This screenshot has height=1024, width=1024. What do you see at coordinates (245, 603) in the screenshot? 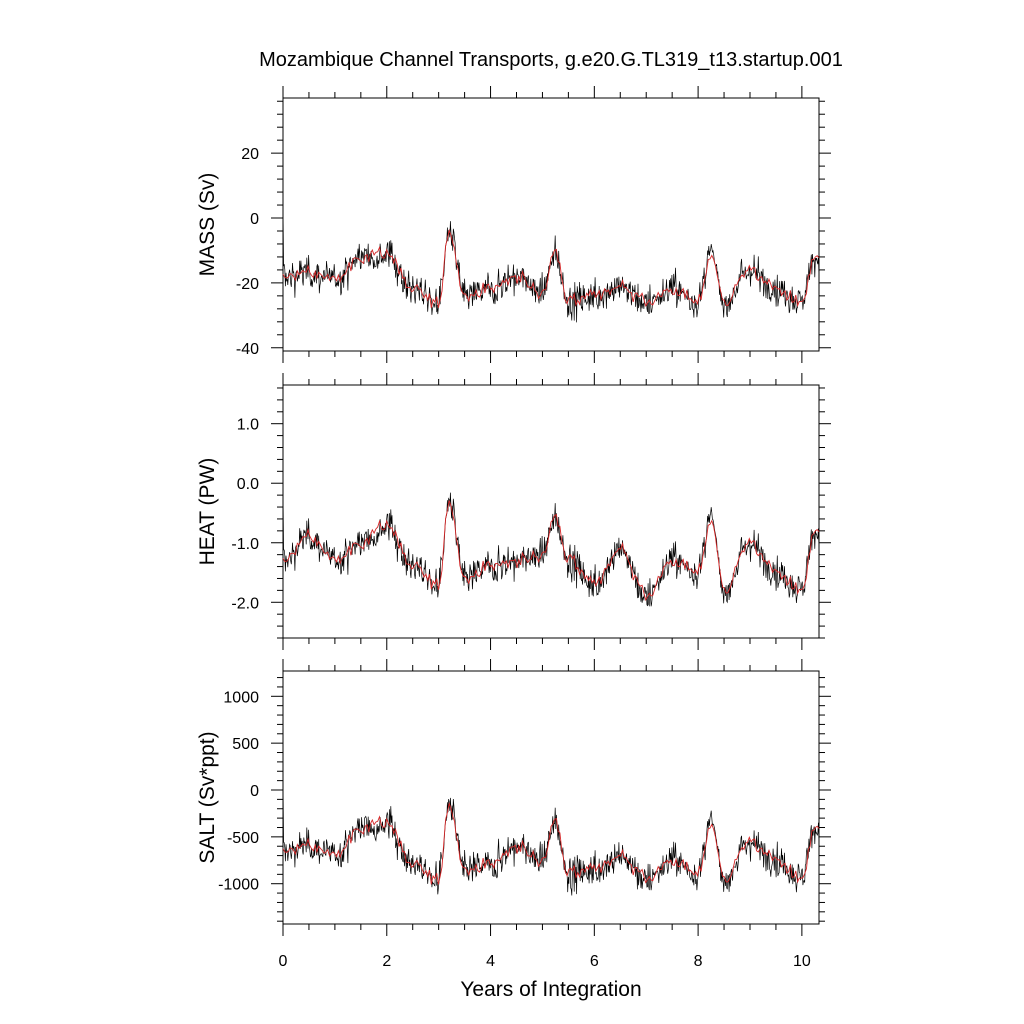
I see `y-tick-label: -2.0` at bounding box center [245, 603].